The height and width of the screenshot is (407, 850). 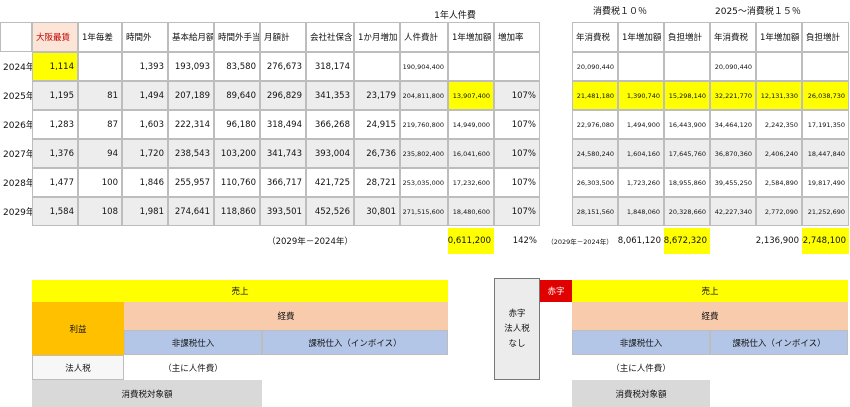 What do you see at coordinates (330, 153) in the screenshot?
I see `cell: 393,004` at bounding box center [330, 153].